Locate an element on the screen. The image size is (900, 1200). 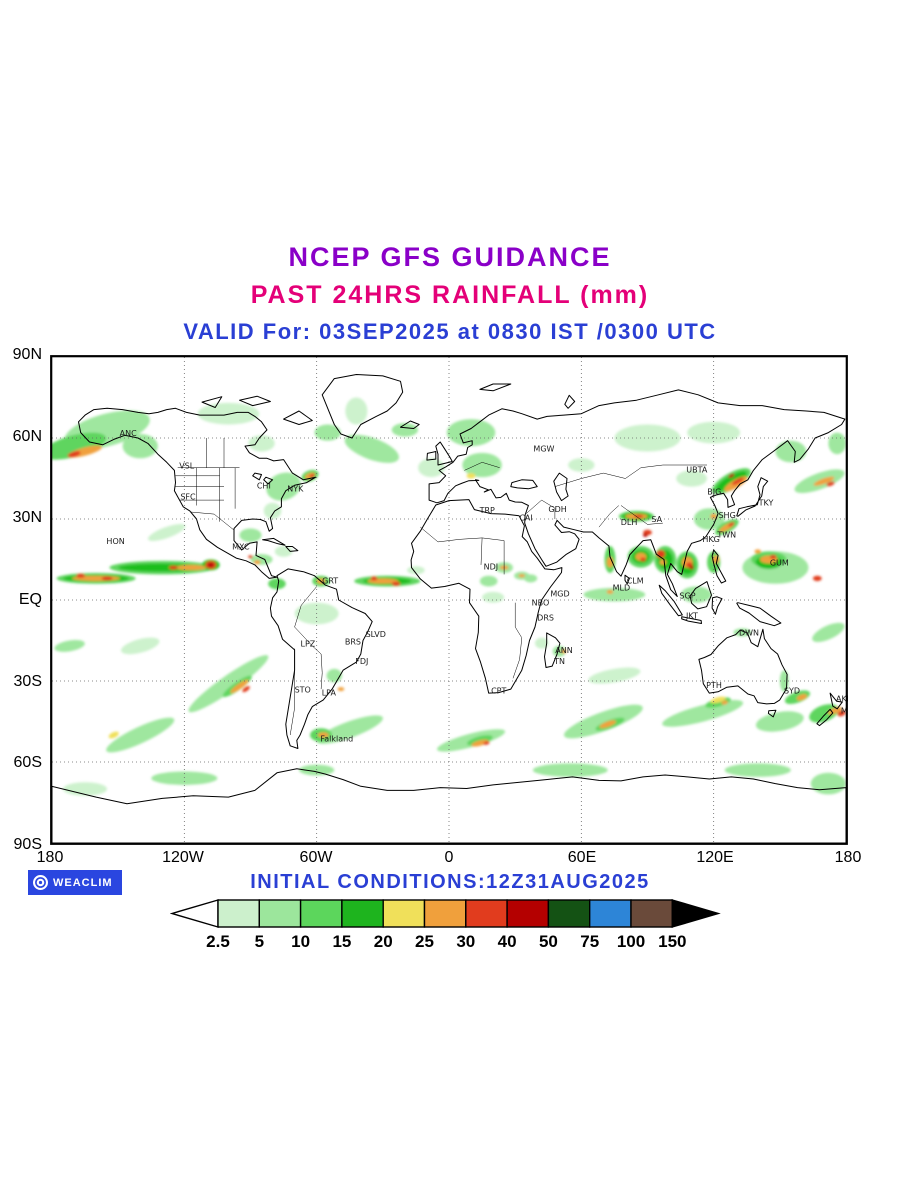
station-label: NDJ is located at coordinates (491, 566).